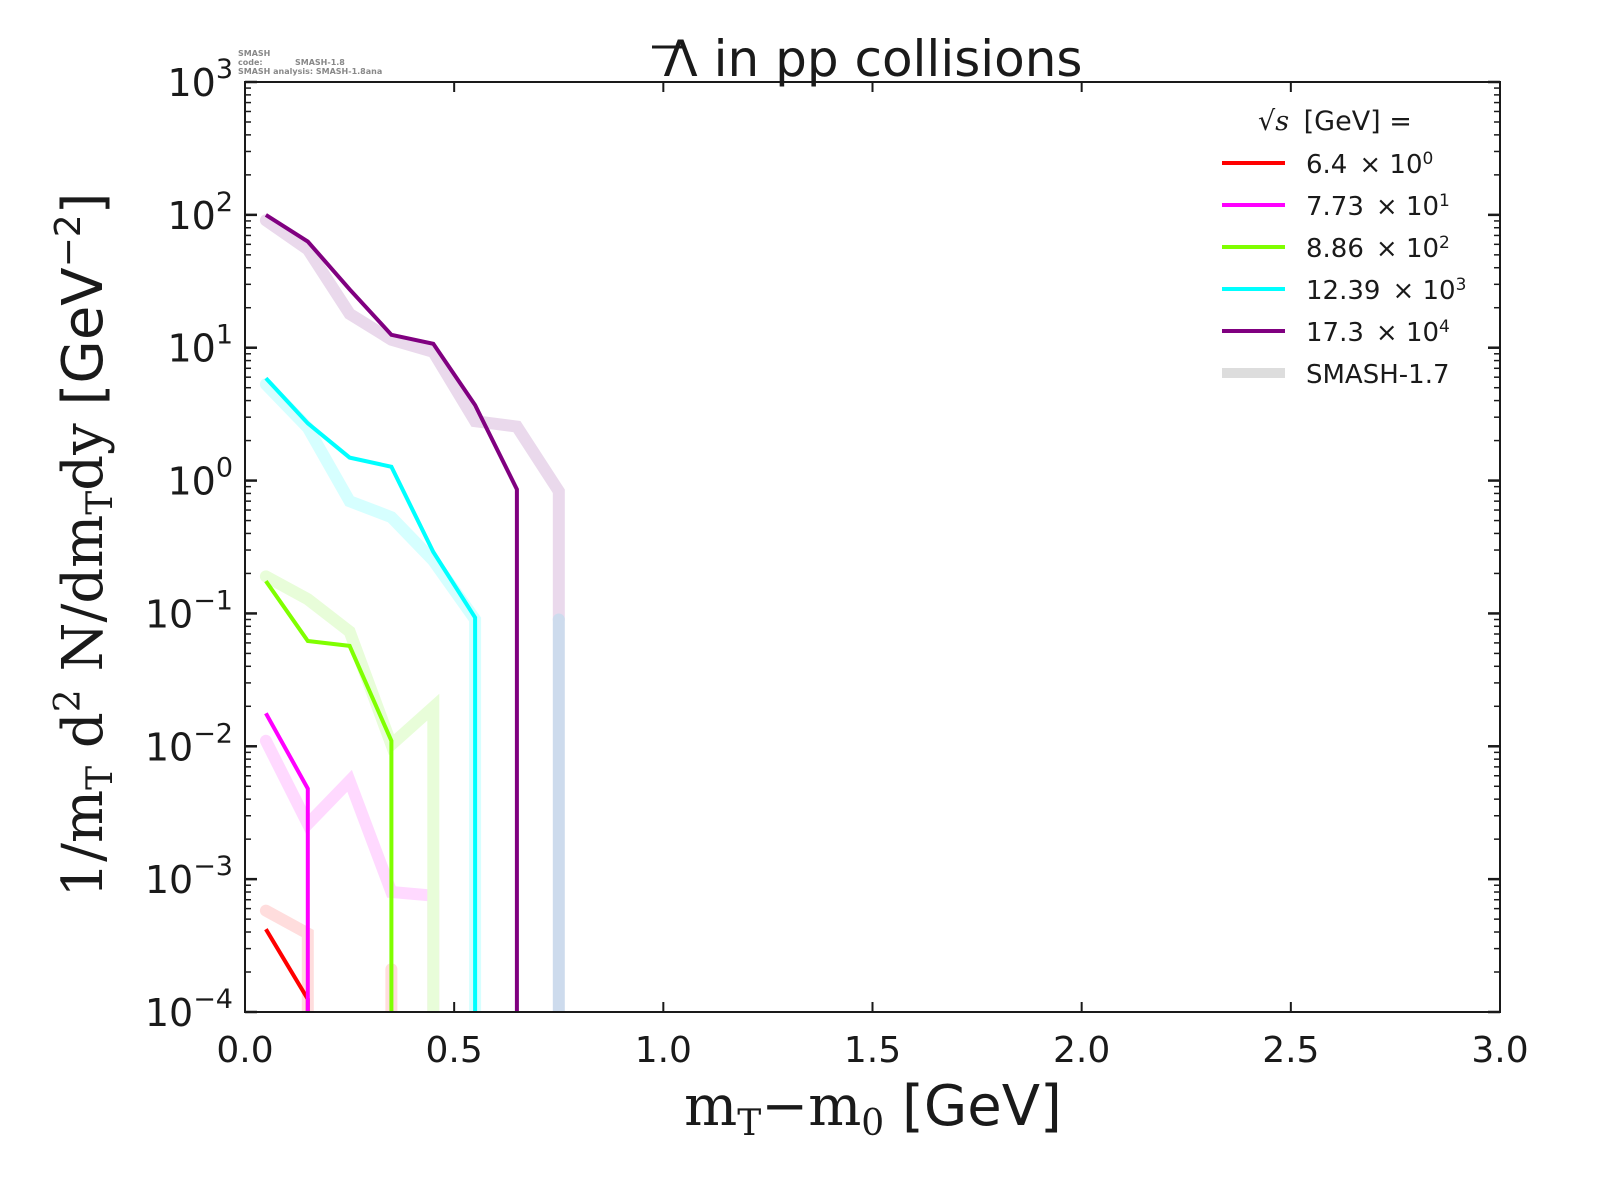 This screenshot has height=1200, width=1600. I want to click on title-rest: in pp collisions, so click(890, 59).